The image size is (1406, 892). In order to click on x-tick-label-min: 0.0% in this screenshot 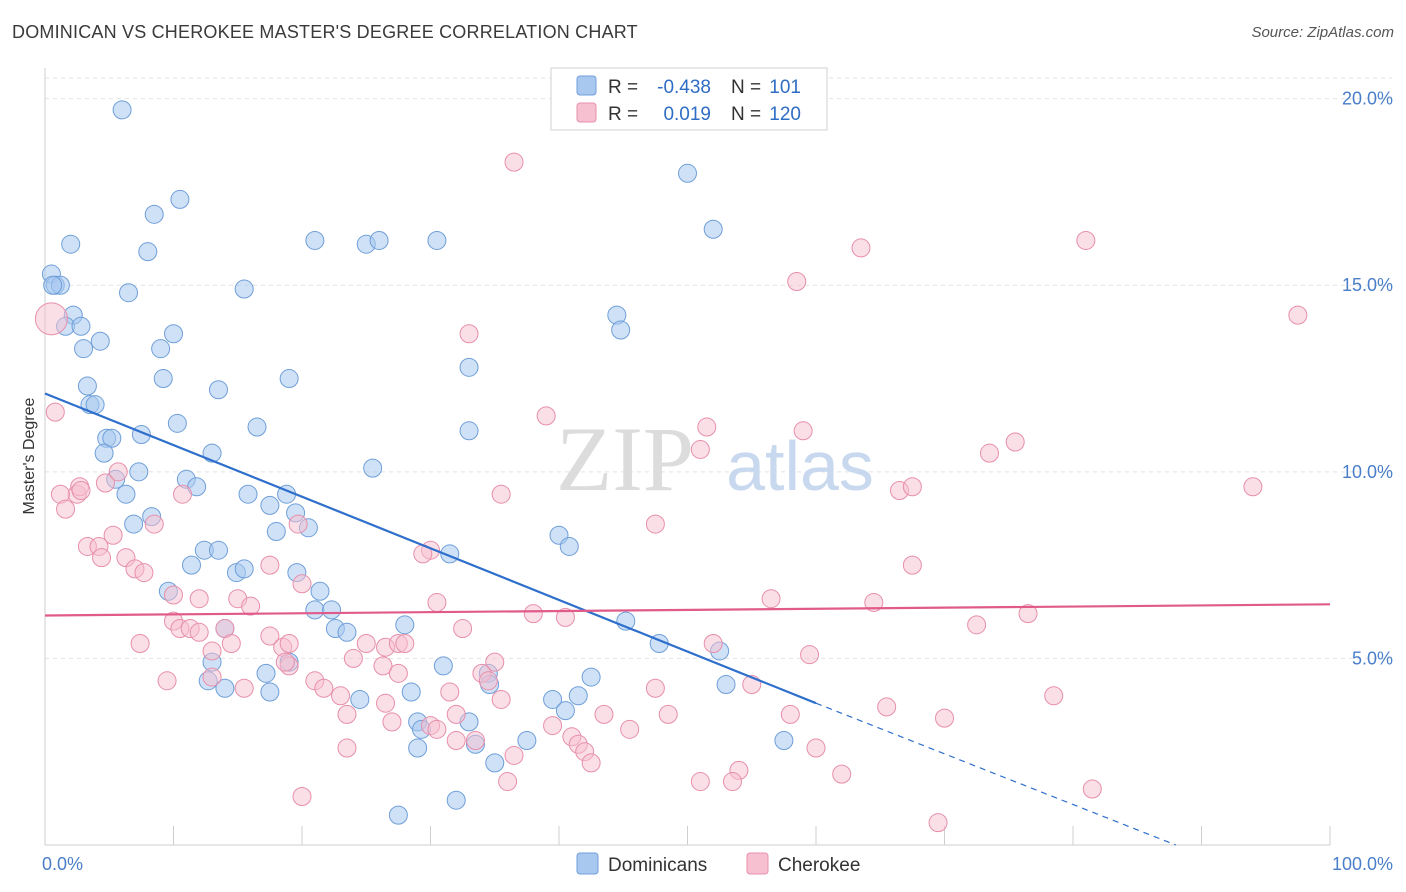, I will do `click(62, 864)`.